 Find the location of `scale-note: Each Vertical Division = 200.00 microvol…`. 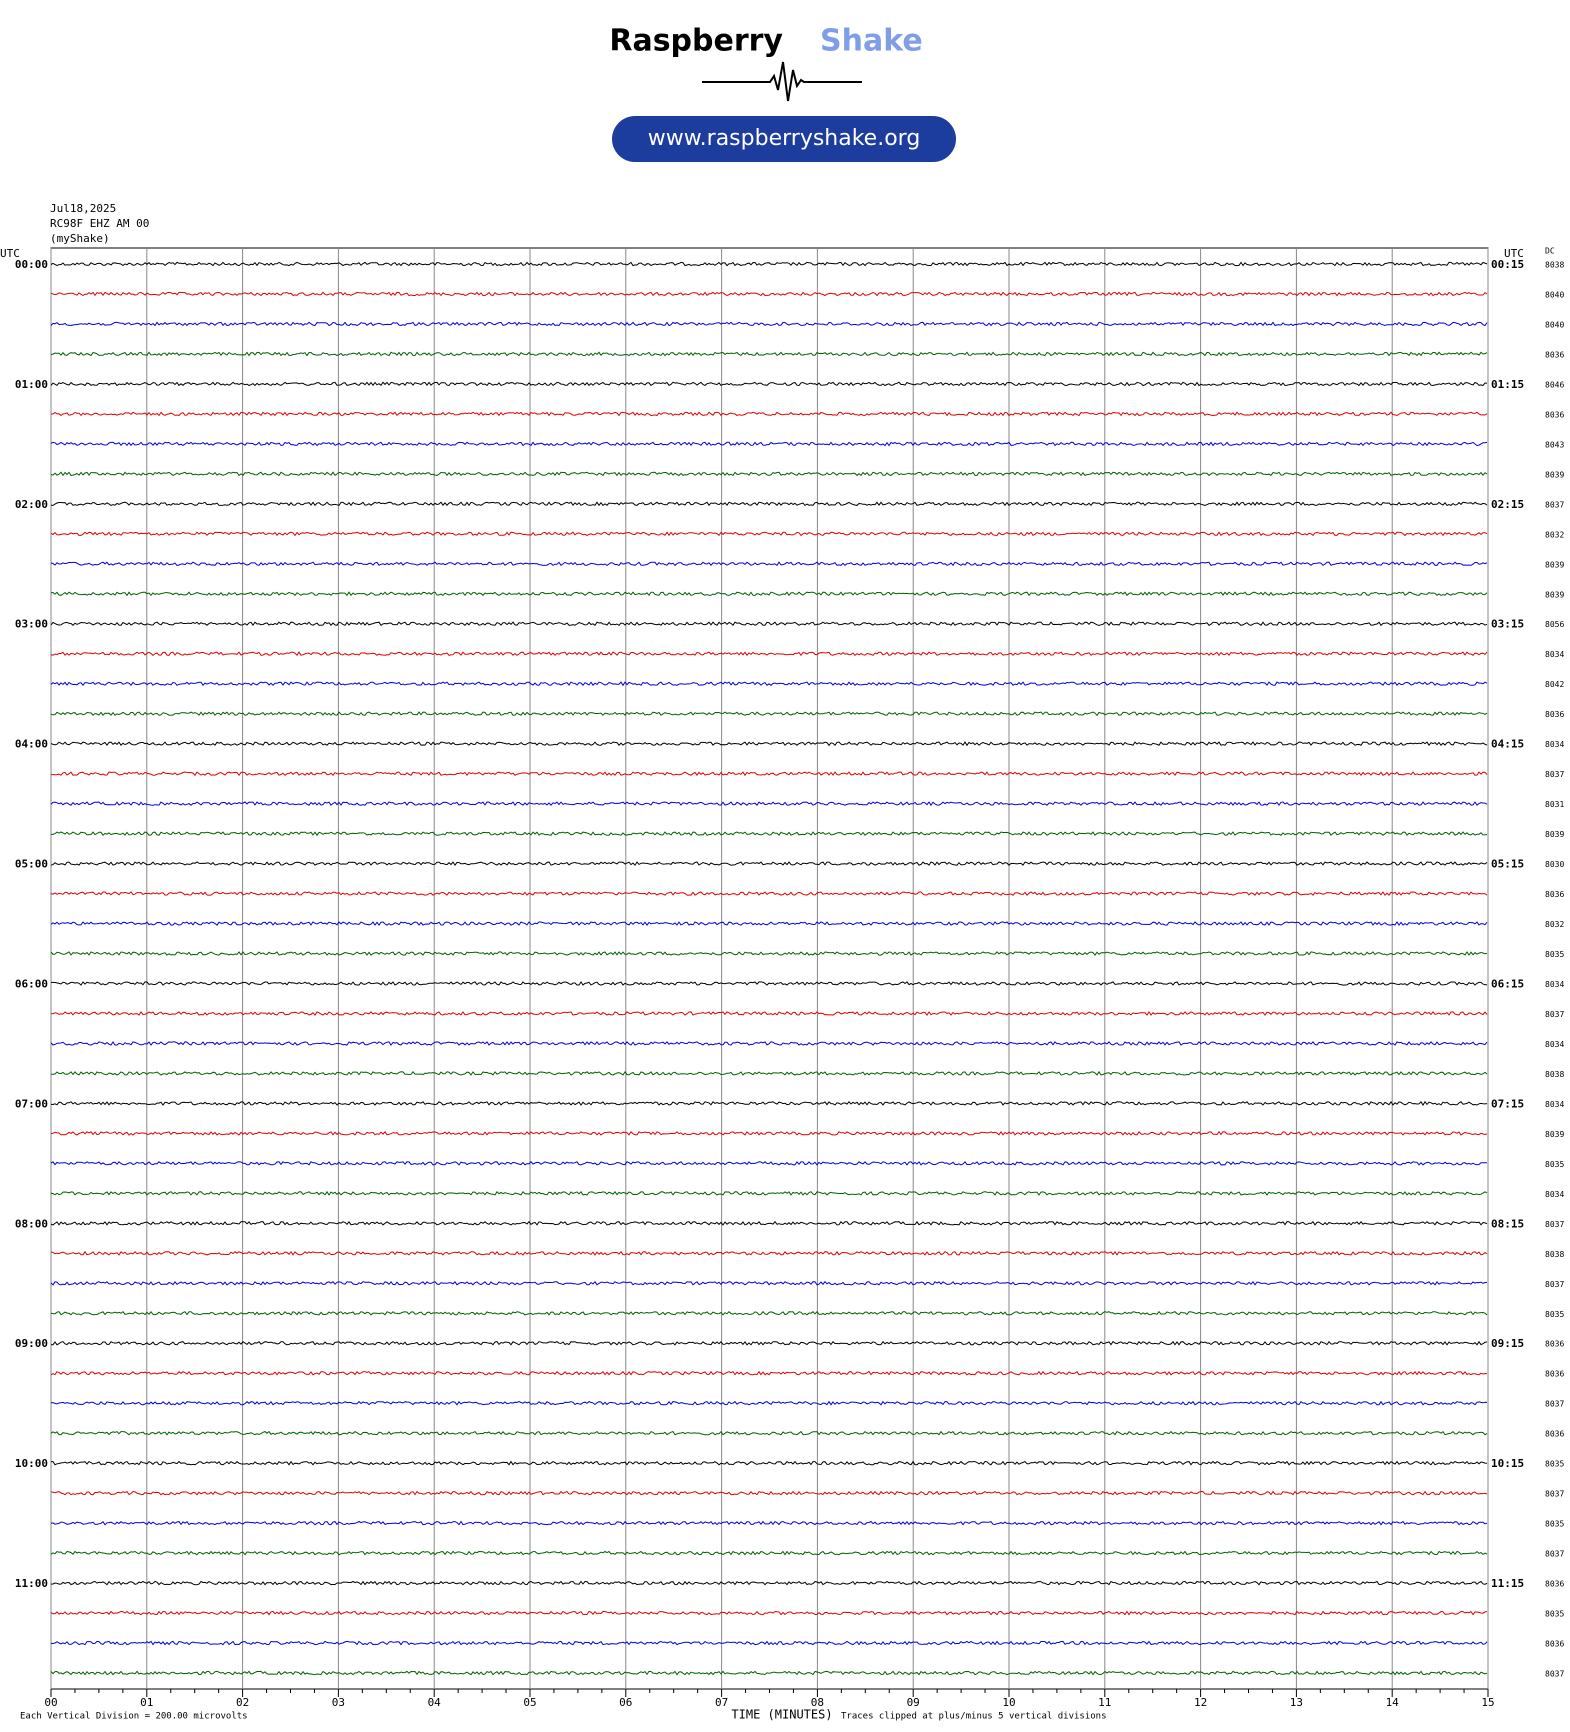

scale-note: Each Vertical Division = 200.00 microvol… is located at coordinates (134, 1717).